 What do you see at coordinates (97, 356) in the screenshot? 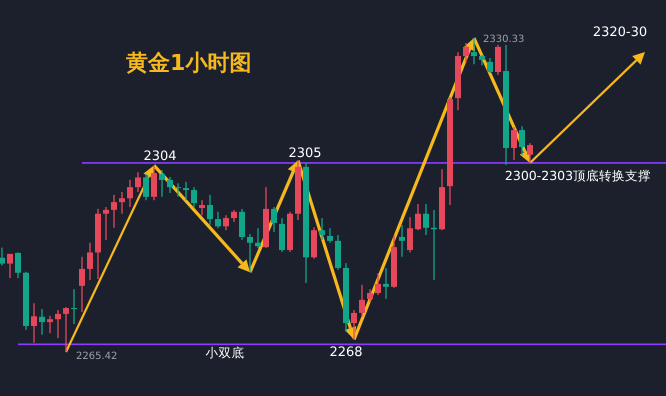
I see `annotation: 2265.42` at bounding box center [97, 356].